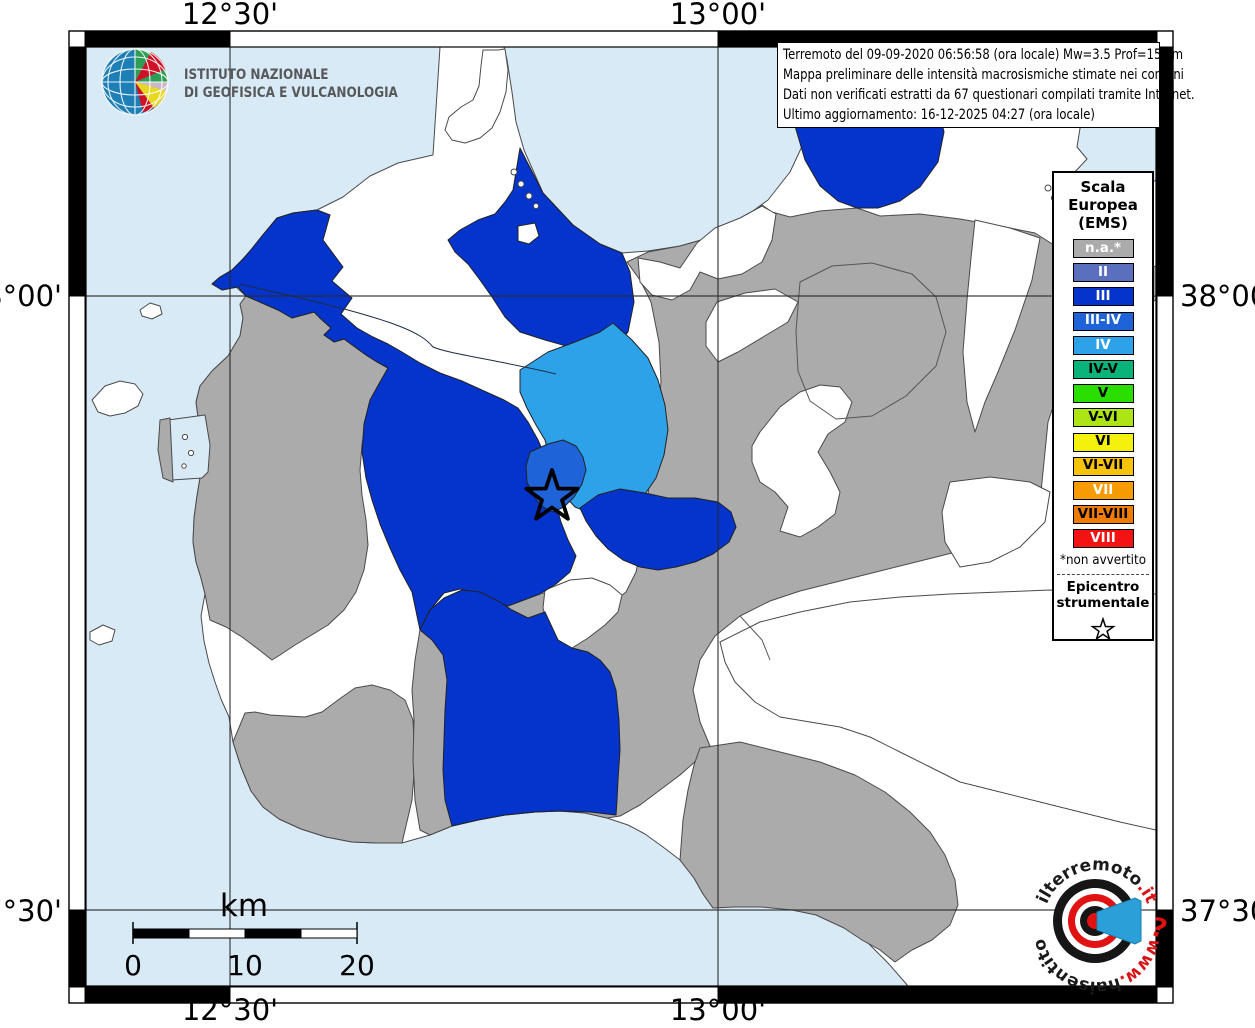 The image size is (1255, 1028). Describe the element at coordinates (1103, 418) in the screenshot. I see `legend-entry-v-vi: V-VI` at that location.